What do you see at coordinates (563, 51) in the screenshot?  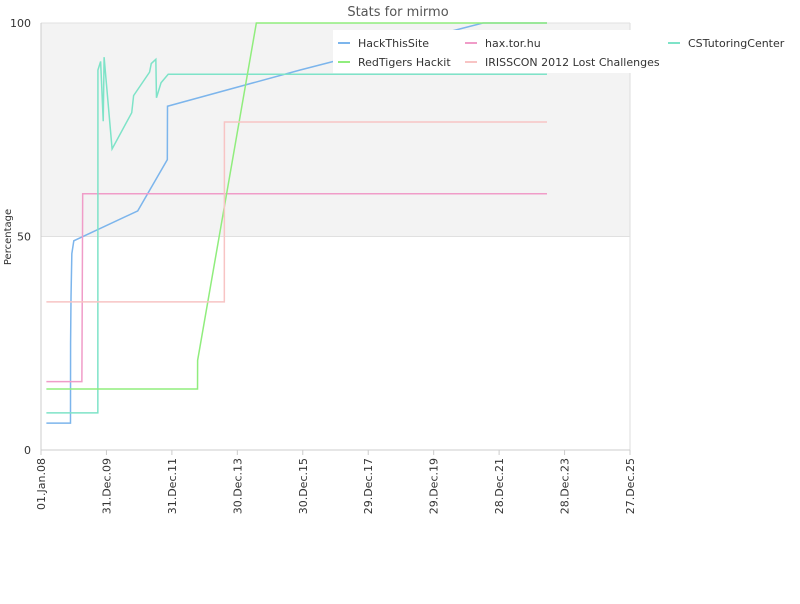 I see `legend-box` at bounding box center [563, 51].